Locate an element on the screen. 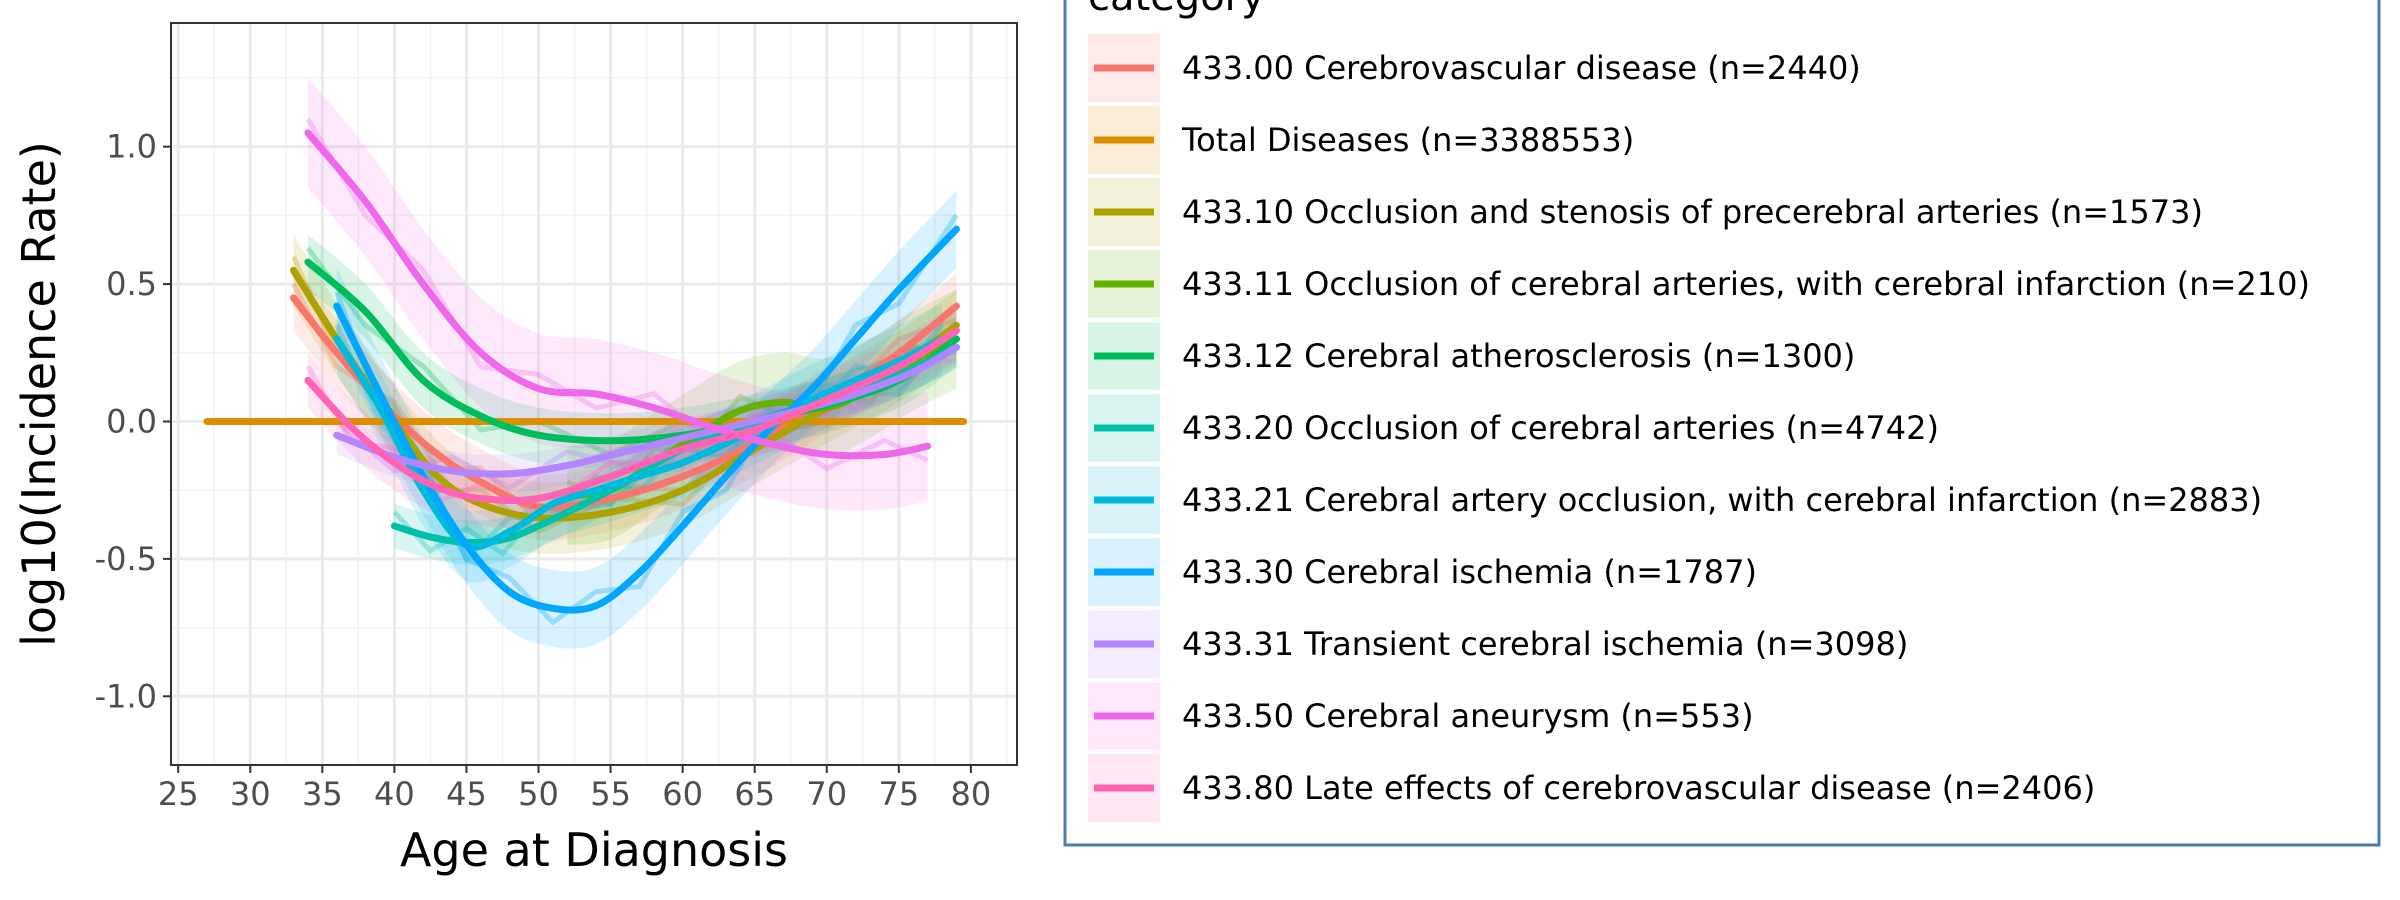  legend-label: 433.00 Cerebrovascular disease (n=2440) is located at coordinates (1521, 68).